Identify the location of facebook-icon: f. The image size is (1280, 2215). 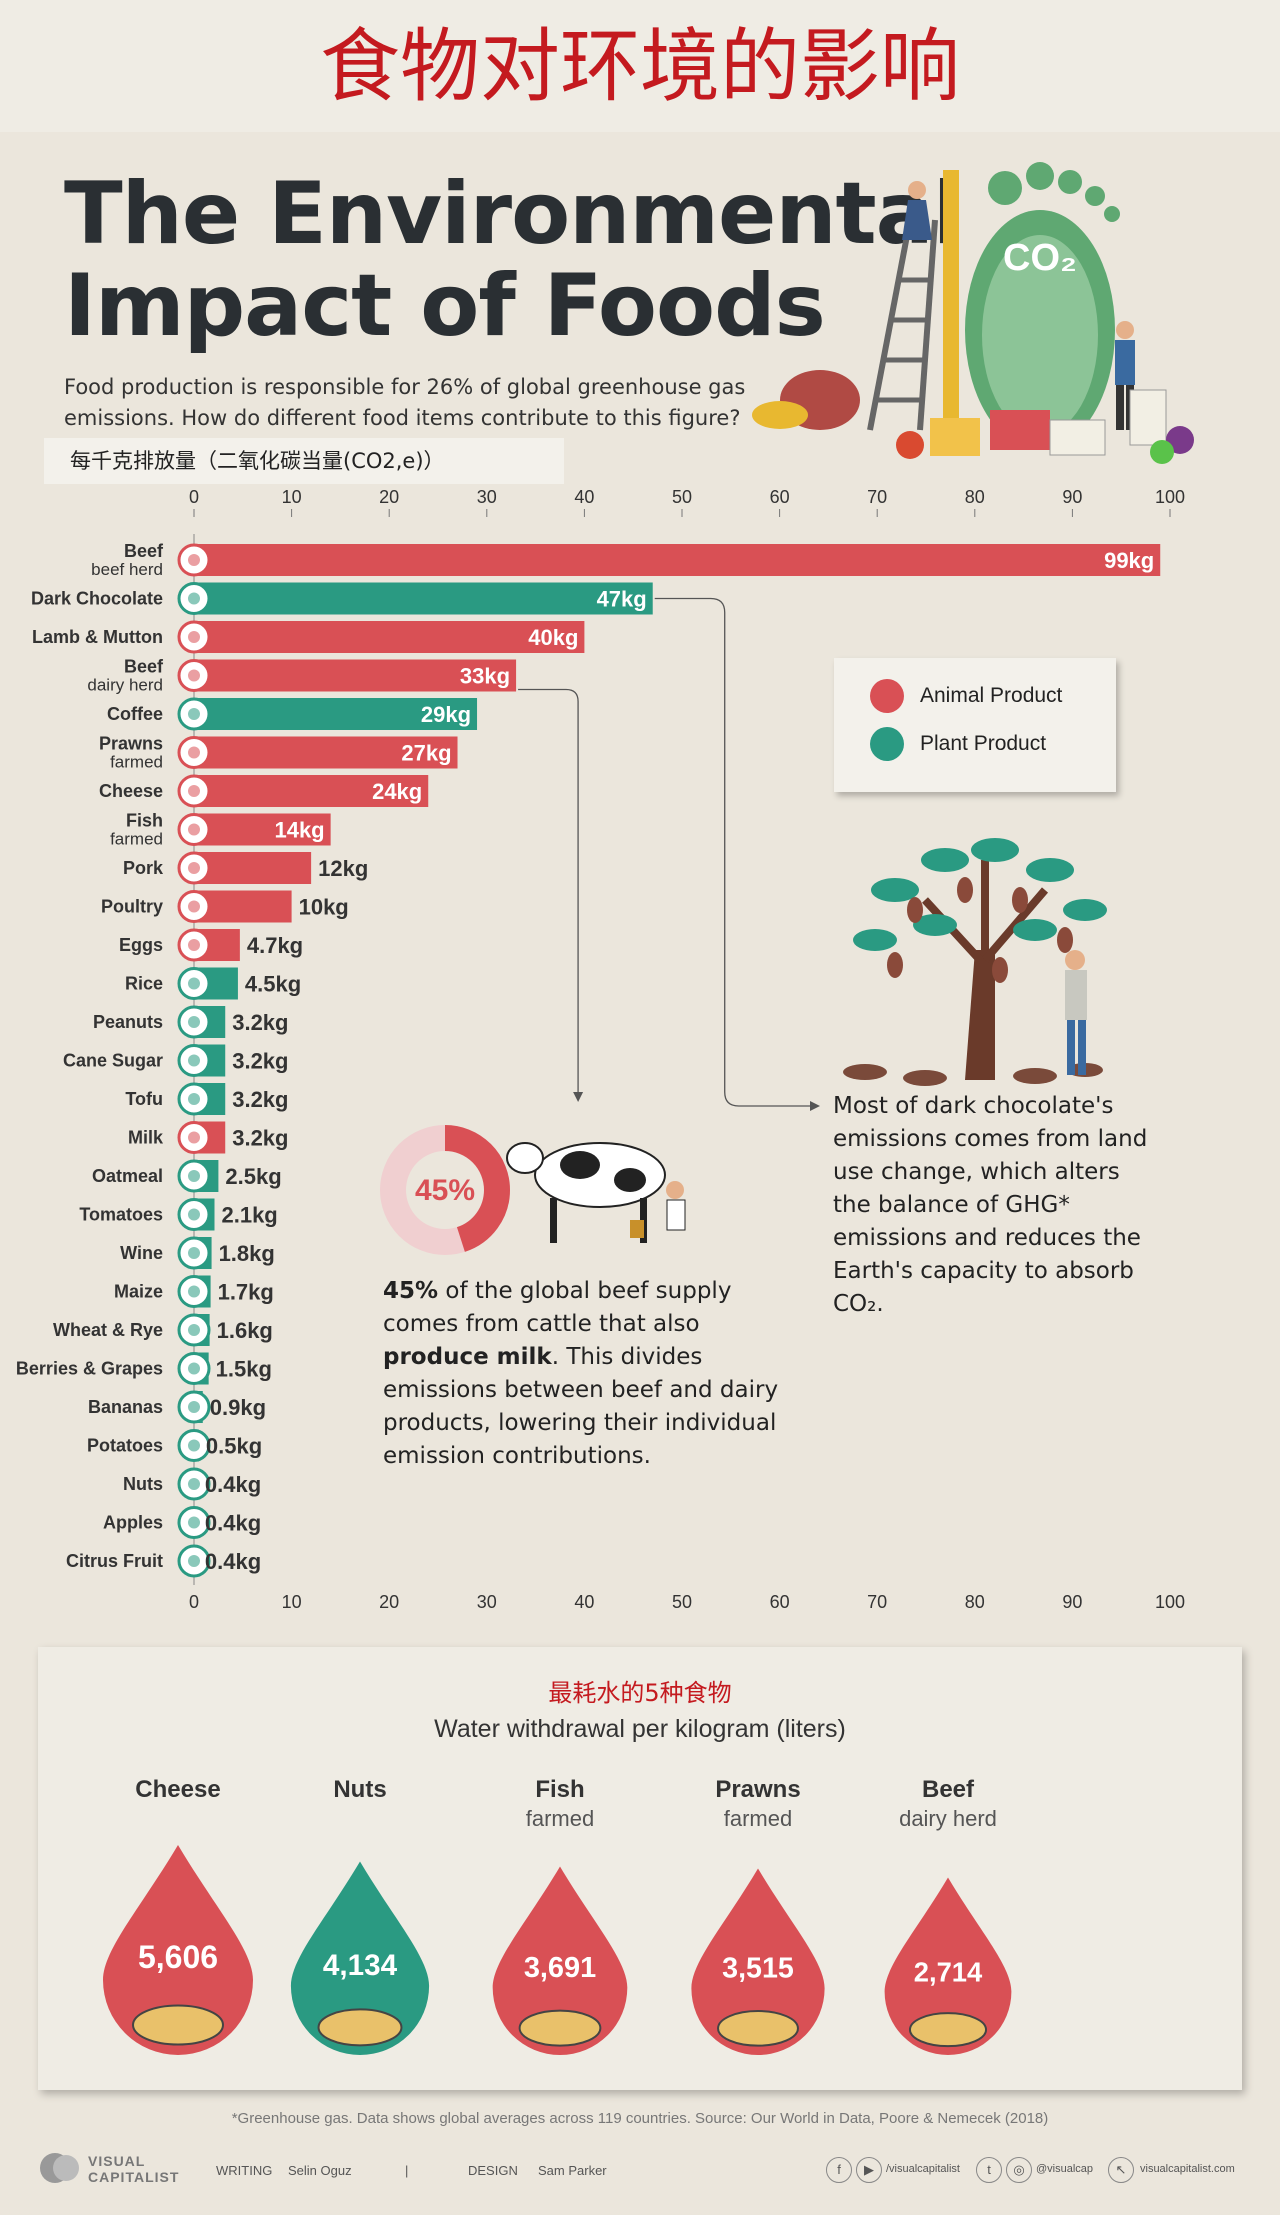
(839, 2170).